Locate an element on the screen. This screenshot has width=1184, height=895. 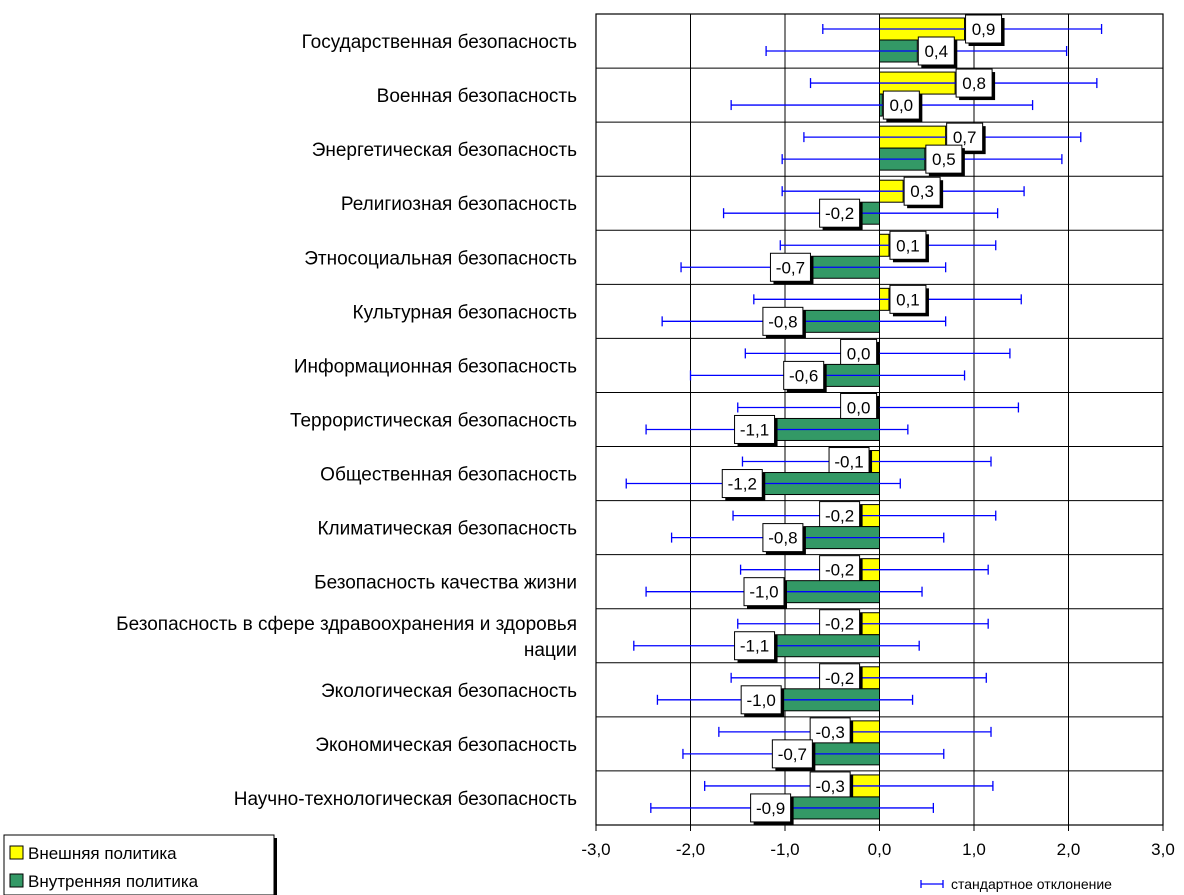
data-label: -0,9 is located at coordinates (770, 808).